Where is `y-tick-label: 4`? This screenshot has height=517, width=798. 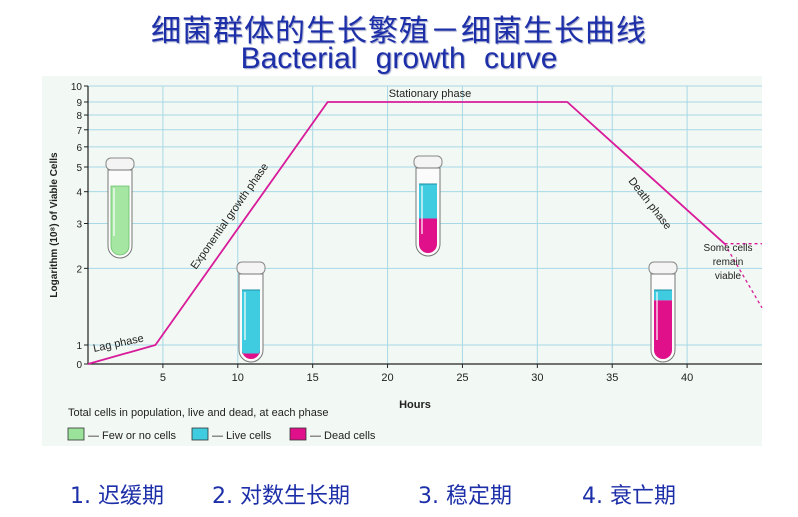 y-tick-label: 4 is located at coordinates (79, 193).